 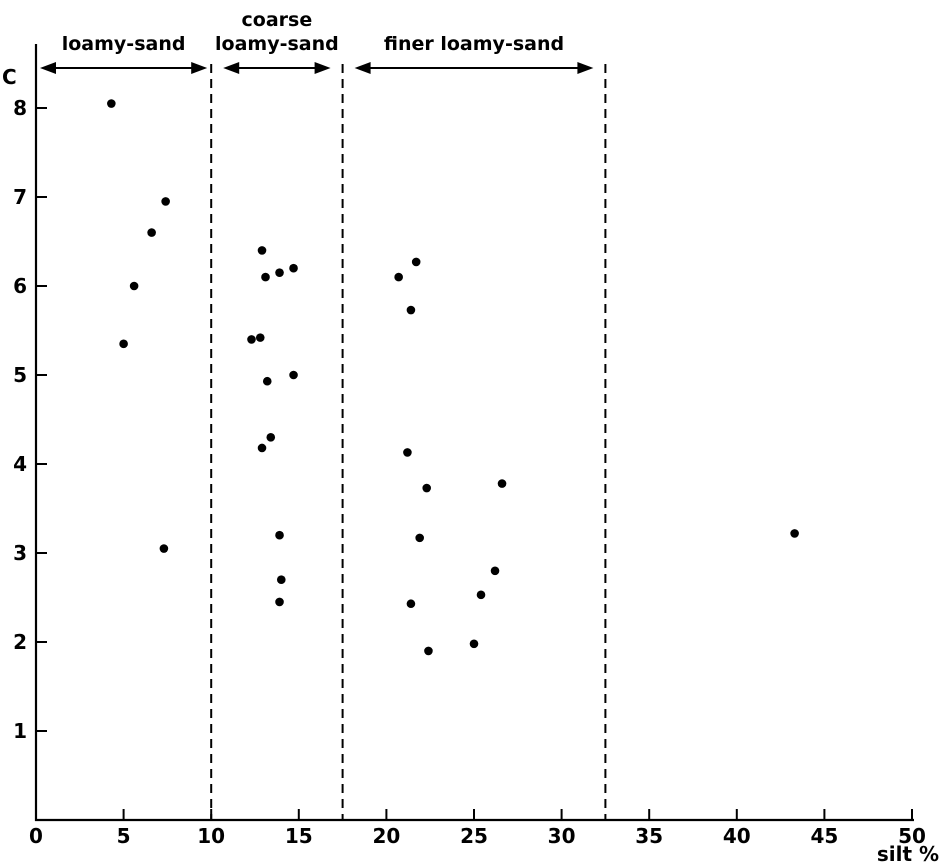 What do you see at coordinates (20, 375) in the screenshot?
I see `y-tick-label: 5` at bounding box center [20, 375].